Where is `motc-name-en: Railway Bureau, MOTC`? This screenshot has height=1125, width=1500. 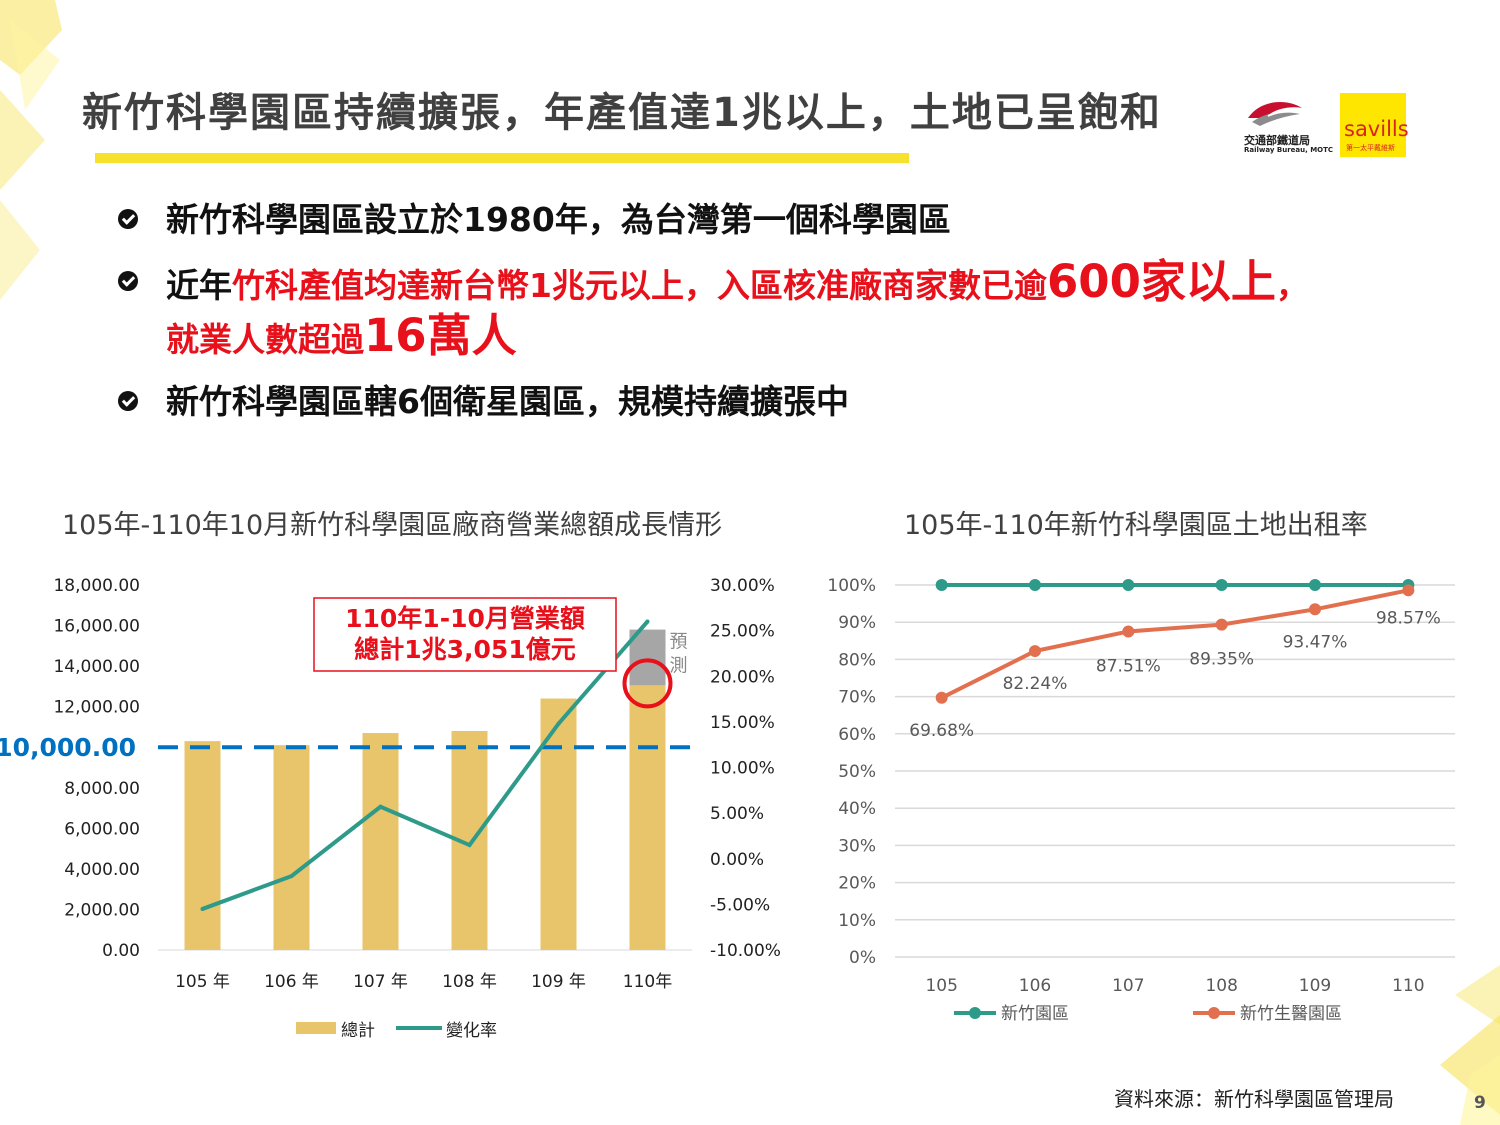
motc-name-en: Railway Bureau, MOTC is located at coordinates (1289, 150).